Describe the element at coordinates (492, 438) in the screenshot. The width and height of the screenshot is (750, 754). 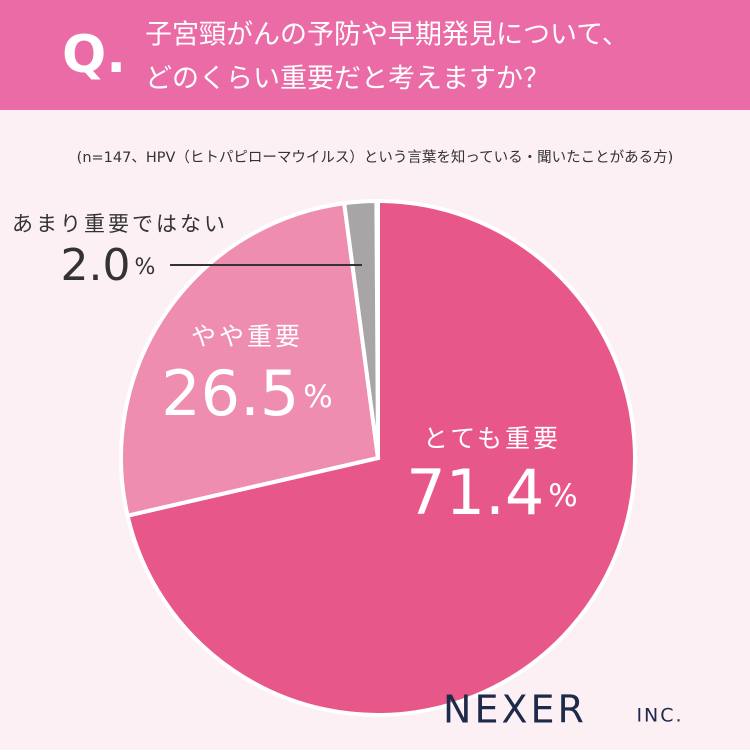
I see `slice-label: とても重要` at that location.